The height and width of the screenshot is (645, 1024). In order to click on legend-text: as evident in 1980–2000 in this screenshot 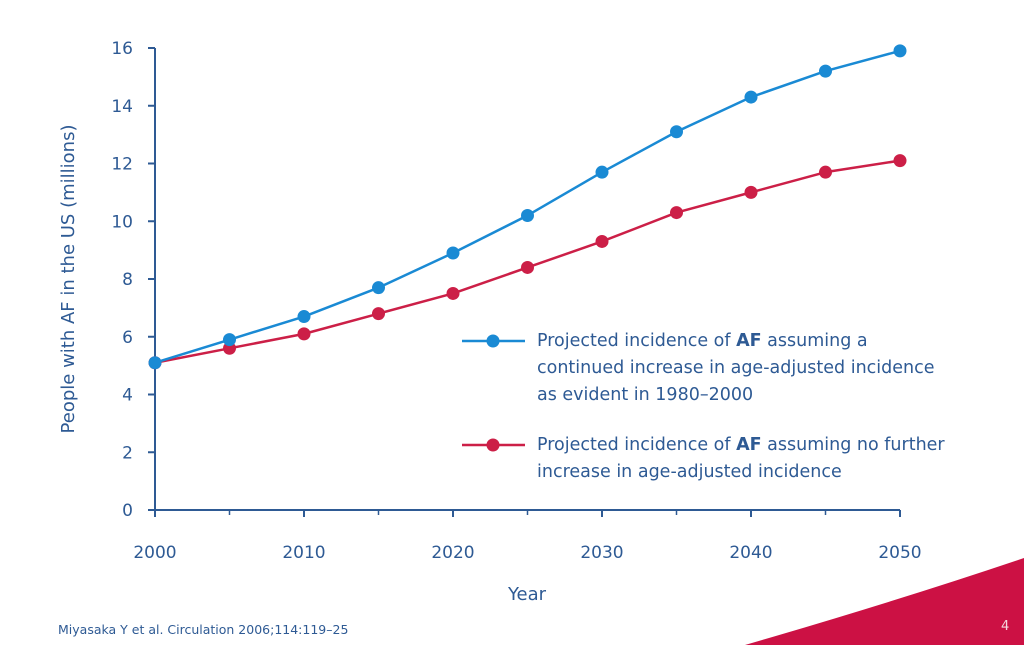, I will do `click(645, 395)`.